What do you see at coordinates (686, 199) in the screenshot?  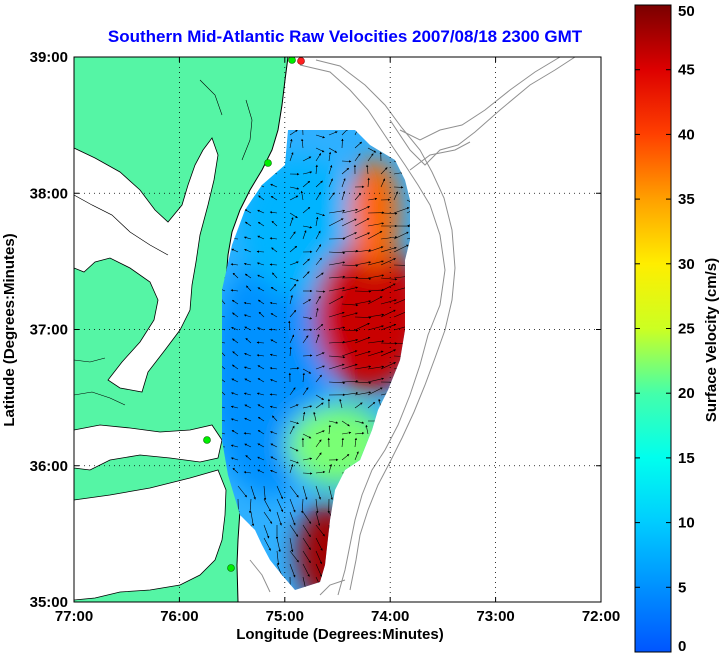 I see `colorbar-tick-label: 35` at bounding box center [686, 199].